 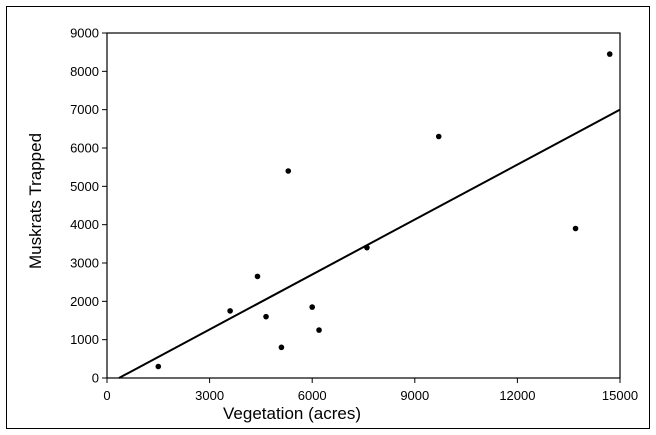 What do you see at coordinates (84, 224) in the screenshot?
I see `y-tick-label: 4000` at bounding box center [84, 224].